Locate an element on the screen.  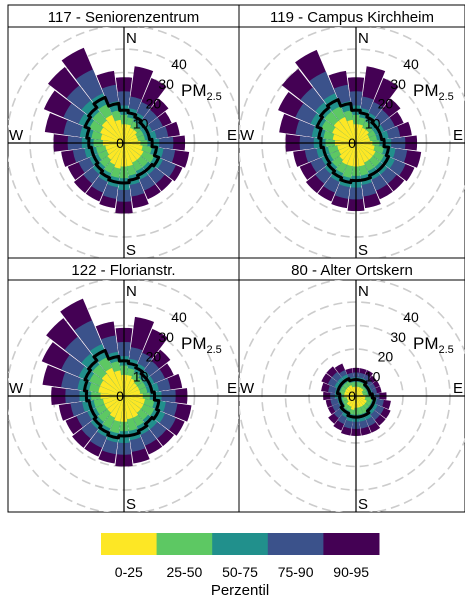
direction-south: S is located at coordinates (363, 250).